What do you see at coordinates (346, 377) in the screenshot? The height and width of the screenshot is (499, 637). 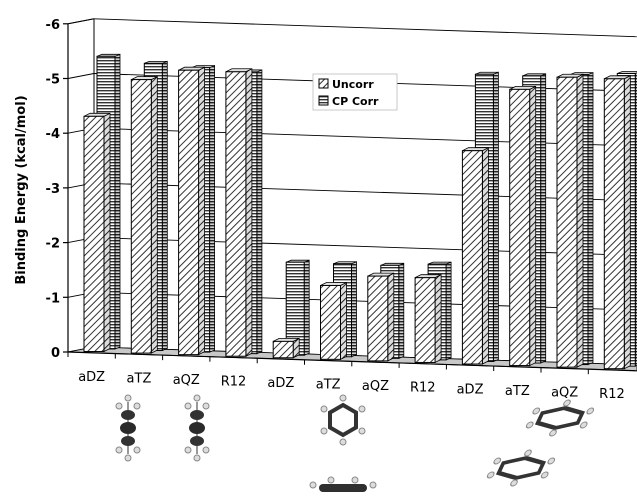 I see `x-axis-categories: aDZ aTZ aQZ R12 aDZ aTZ aQZ R12 aDZ aTZ aQZ R12` at bounding box center [346, 377].